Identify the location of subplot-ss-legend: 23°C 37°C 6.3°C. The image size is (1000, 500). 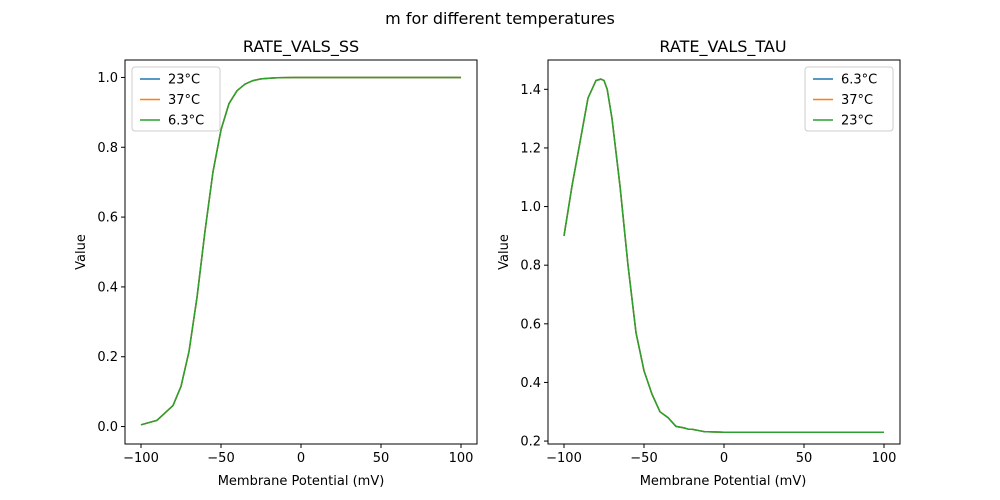
(176, 99).